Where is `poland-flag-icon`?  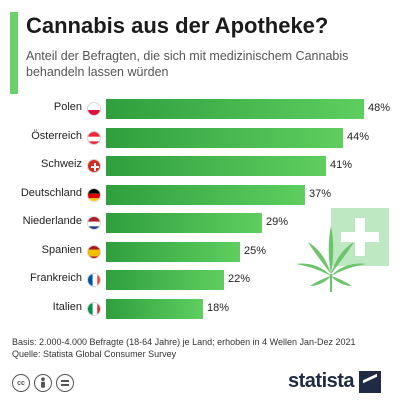
poland-flag-icon is located at coordinates (94, 109).